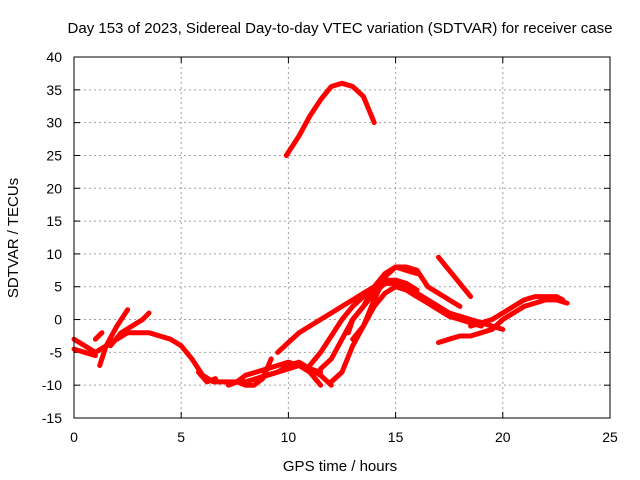  Describe the element at coordinates (396, 437) in the screenshot. I see `x-tick-label: 15` at that location.